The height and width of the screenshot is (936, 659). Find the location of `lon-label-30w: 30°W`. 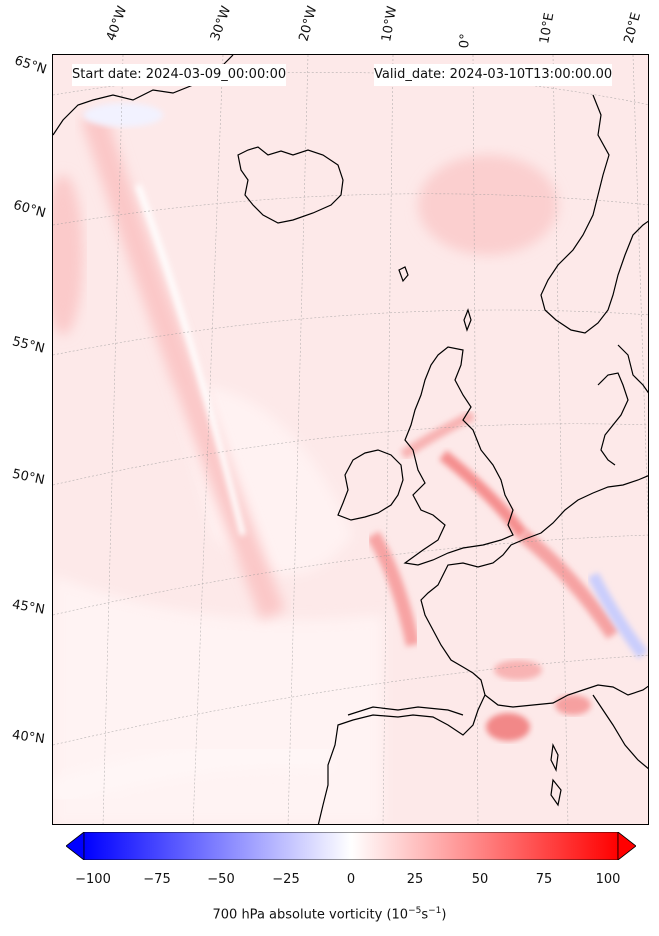

lon-label-30w: 30°W is located at coordinates (221, 23).